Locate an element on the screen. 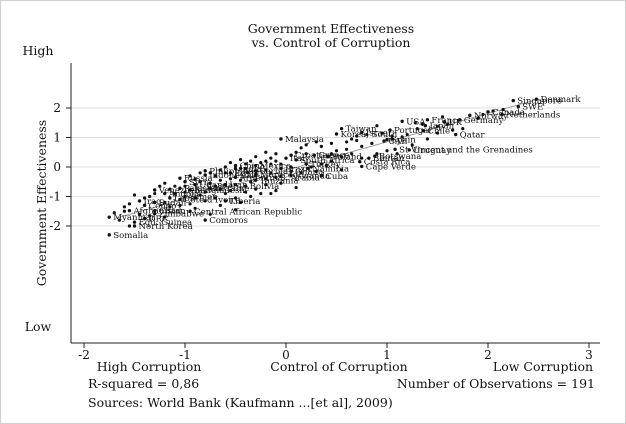 Image resolution: width=626 pixels, height=424 pixels. point-label: Mexico is located at coordinates (275, 167).